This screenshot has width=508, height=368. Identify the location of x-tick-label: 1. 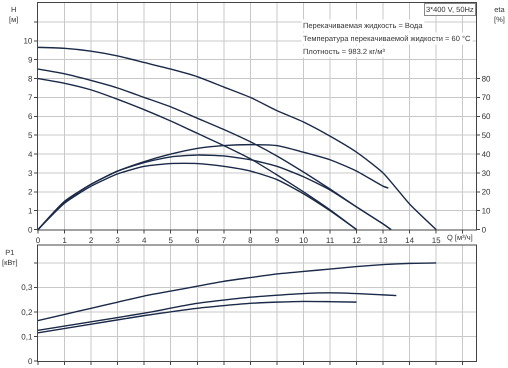
(65, 241).